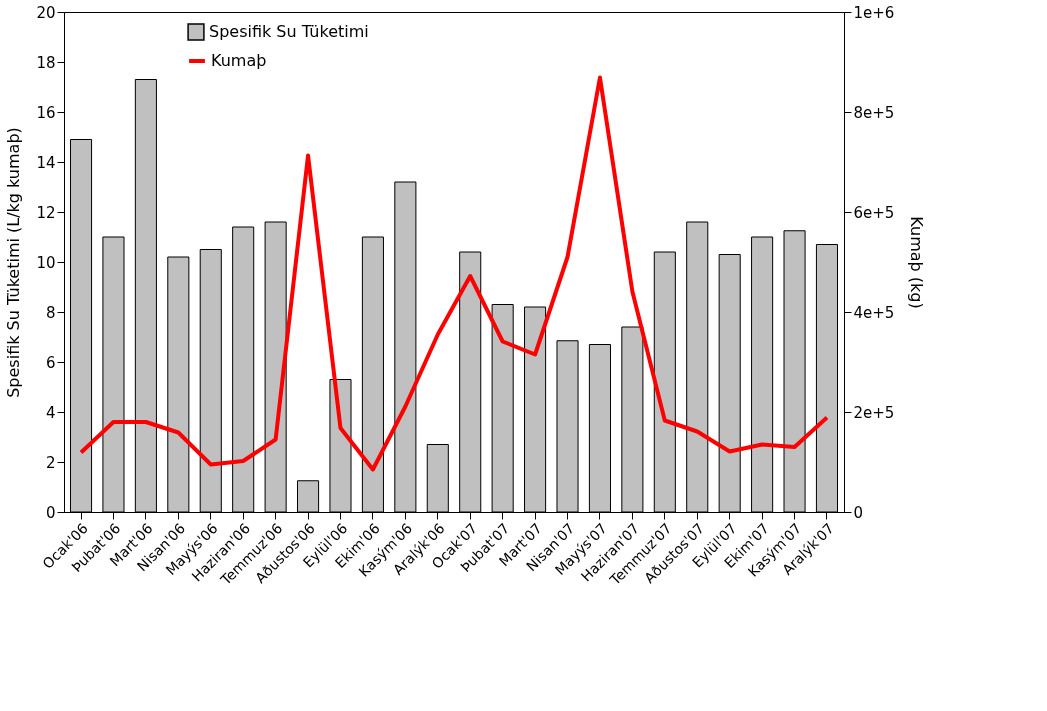 This screenshot has height=711, width=1047. I want to click on y-tick-label: 14, so click(46, 162).